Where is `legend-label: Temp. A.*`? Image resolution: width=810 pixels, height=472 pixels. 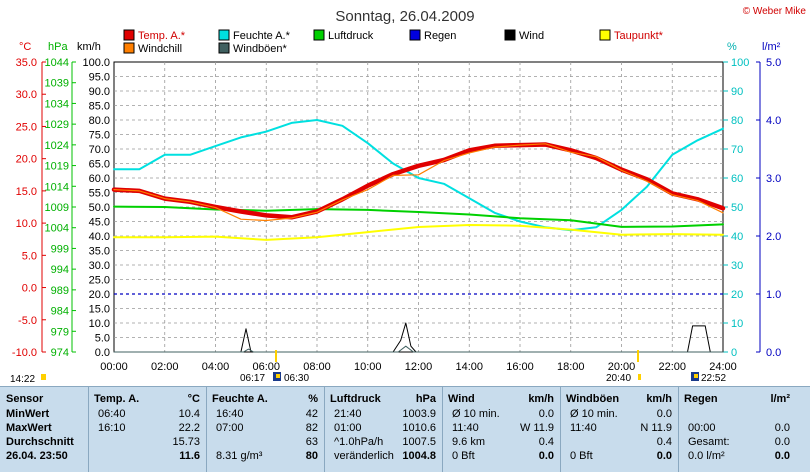
legend-label: Temp. A.* is located at coordinates (162, 36).